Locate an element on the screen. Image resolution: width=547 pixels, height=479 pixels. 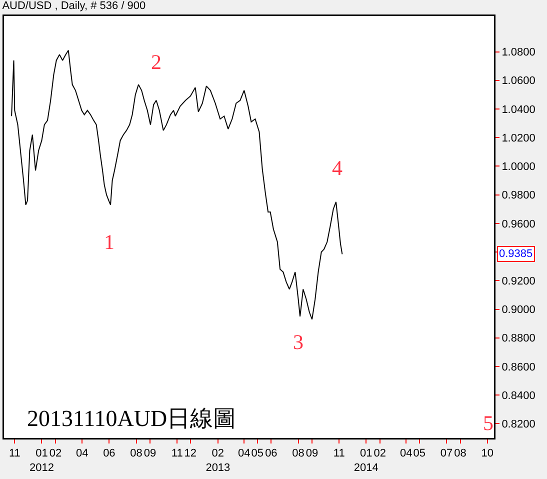
x-tick-label: 07 is located at coordinates (446, 454).